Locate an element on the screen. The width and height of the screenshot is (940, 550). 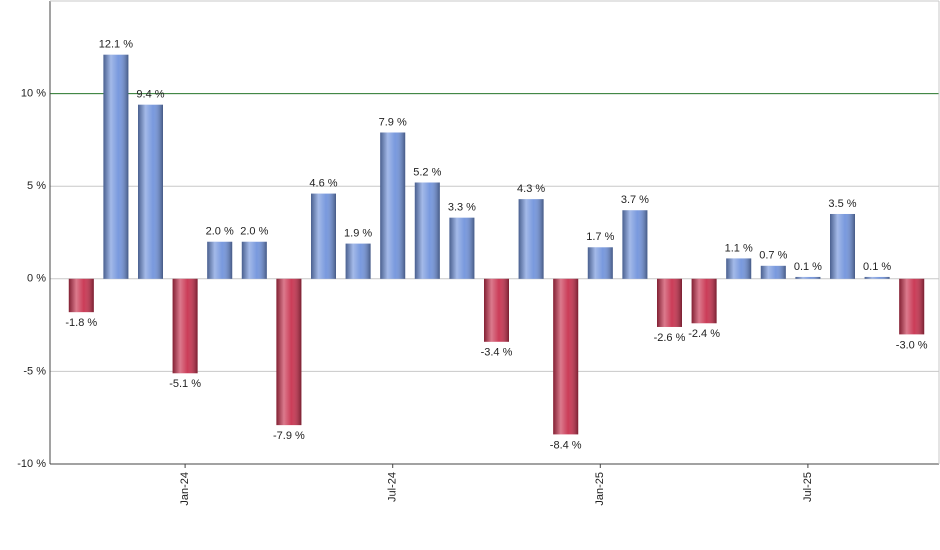
value-label: 4.3 % is located at coordinates (531, 189).